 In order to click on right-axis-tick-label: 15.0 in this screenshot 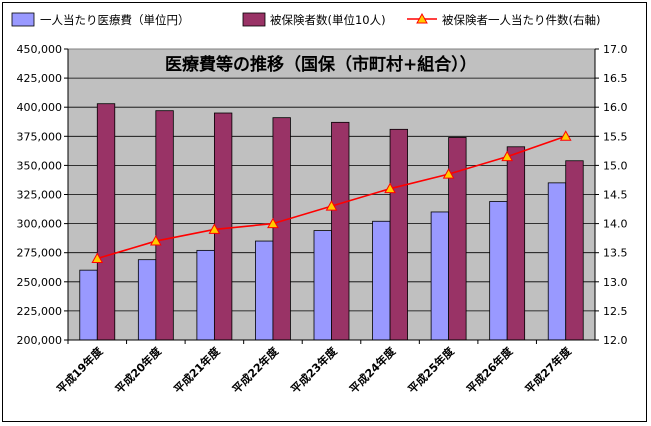, I will do `click(615, 165)`.